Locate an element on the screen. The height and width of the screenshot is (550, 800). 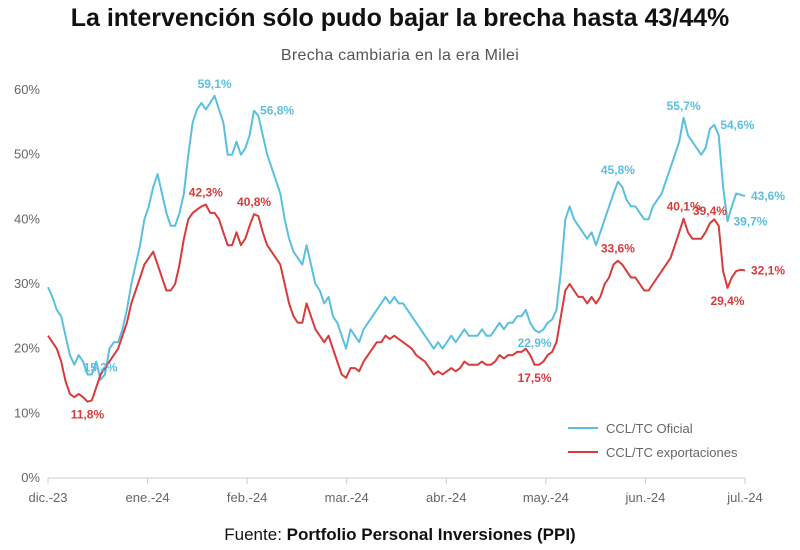
x-tick-label: may.-24 is located at coordinates (546, 497).